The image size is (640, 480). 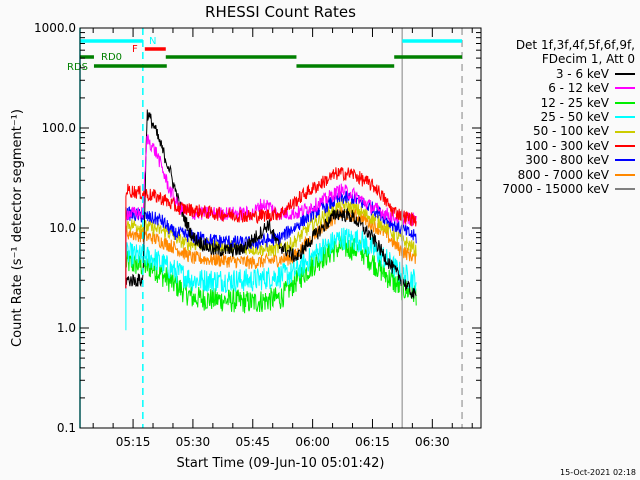 I want to click on flag-label-rds: RDS, so click(x=77, y=67).